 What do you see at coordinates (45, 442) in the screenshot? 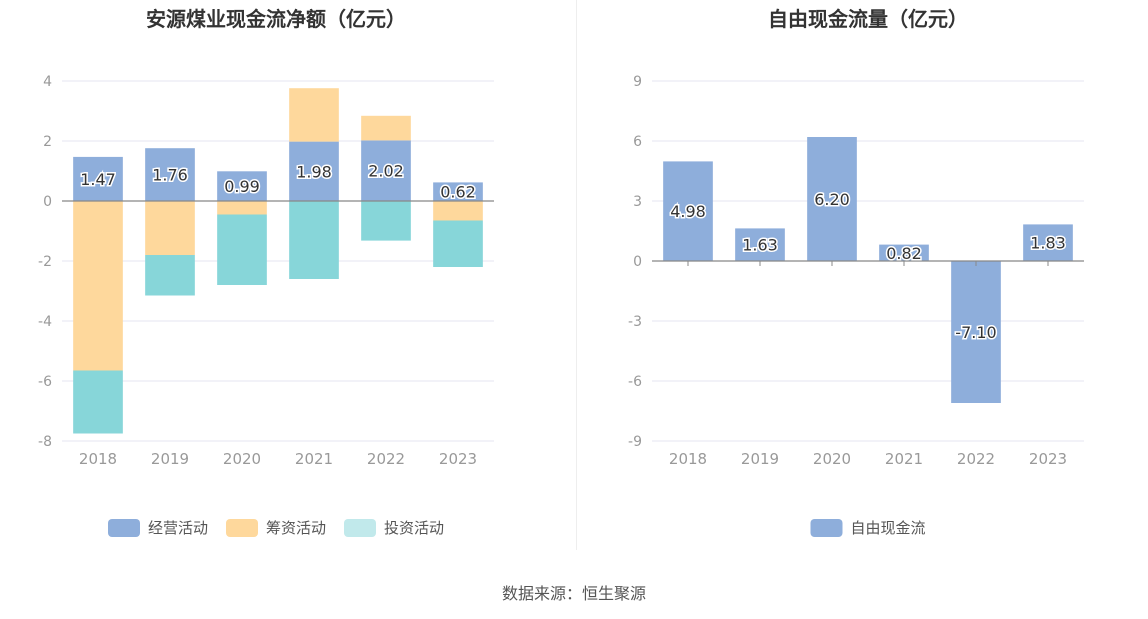
I see `y-tick-label: -8` at bounding box center [45, 442].